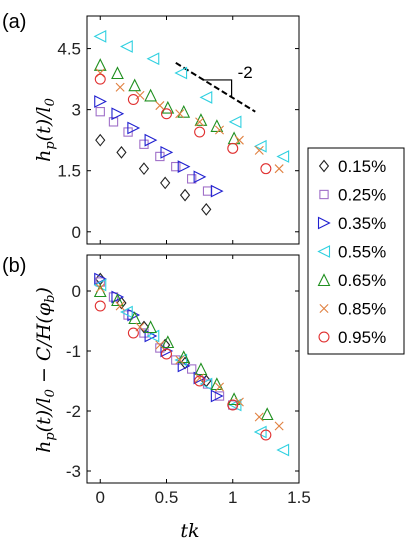 The image size is (408, 545). Describe the element at coordinates (76, 232) in the screenshot. I see `y-tick-label: 0` at that location.